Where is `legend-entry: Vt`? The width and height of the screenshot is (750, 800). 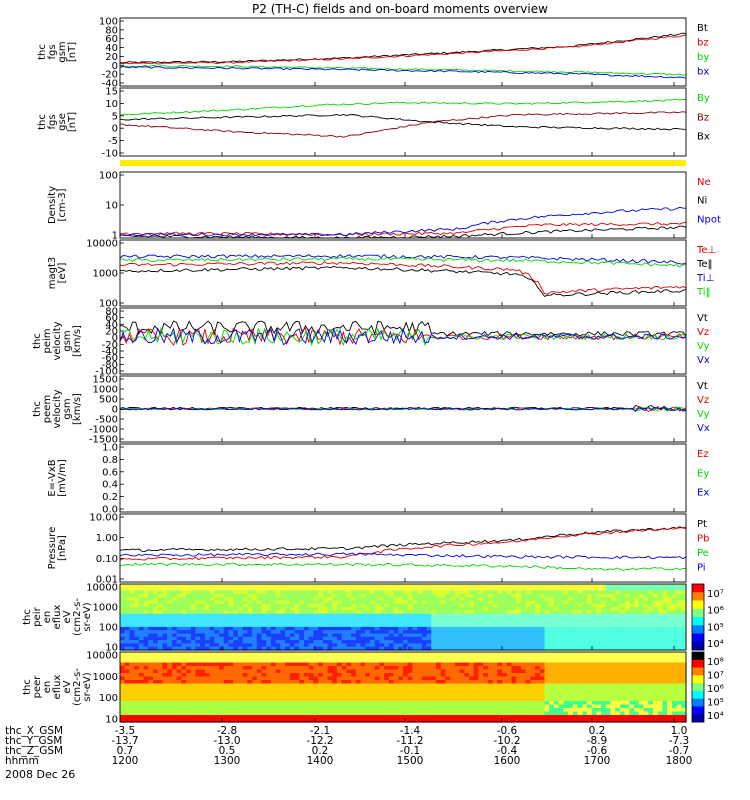 legend-entry: Vt is located at coordinates (702, 386).